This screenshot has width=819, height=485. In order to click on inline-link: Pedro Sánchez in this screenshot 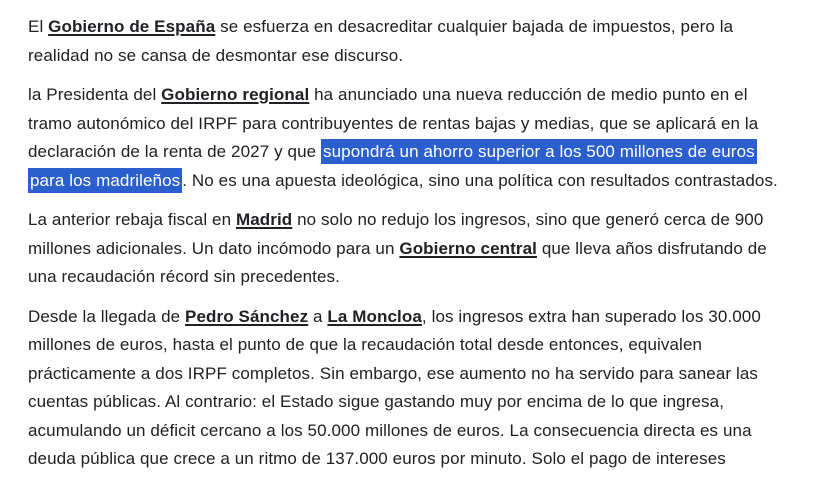, I will do `click(247, 316)`.